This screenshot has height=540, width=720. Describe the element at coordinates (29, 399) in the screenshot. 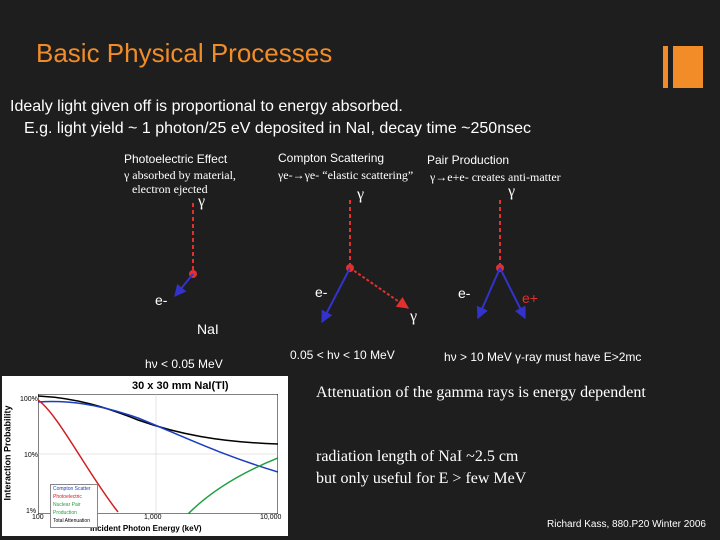

I see `plot-ytick-100: 100%` at that location.